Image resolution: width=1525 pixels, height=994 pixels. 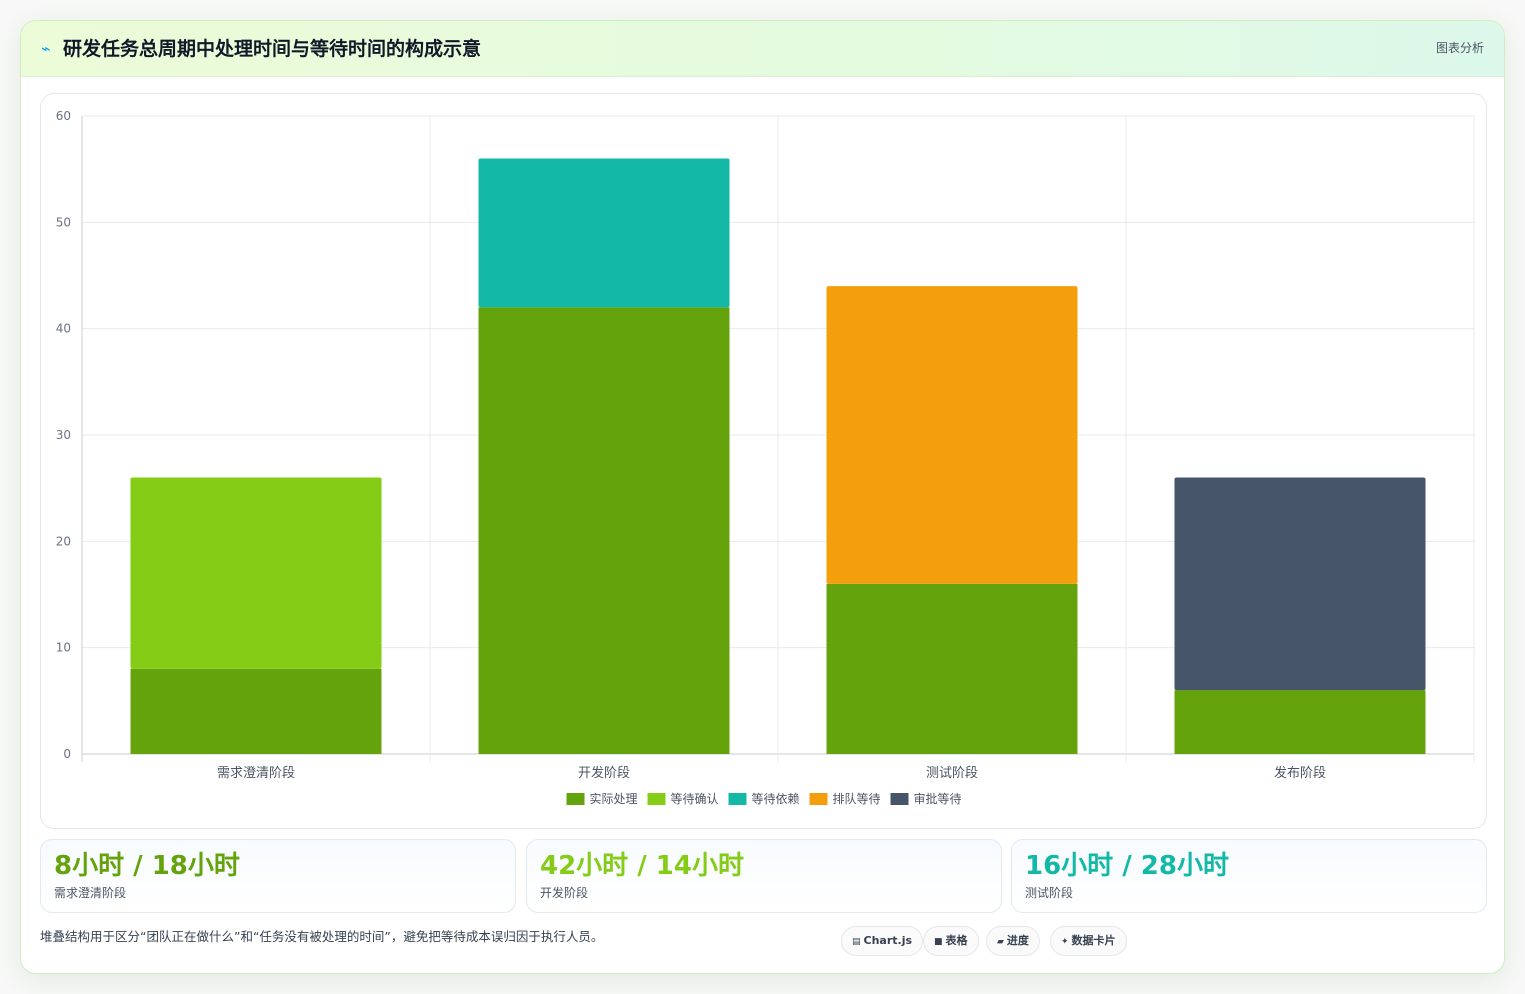 I want to click on stat-card-1: 42小时 / 14小时 开发阶段, so click(x=764, y=876).